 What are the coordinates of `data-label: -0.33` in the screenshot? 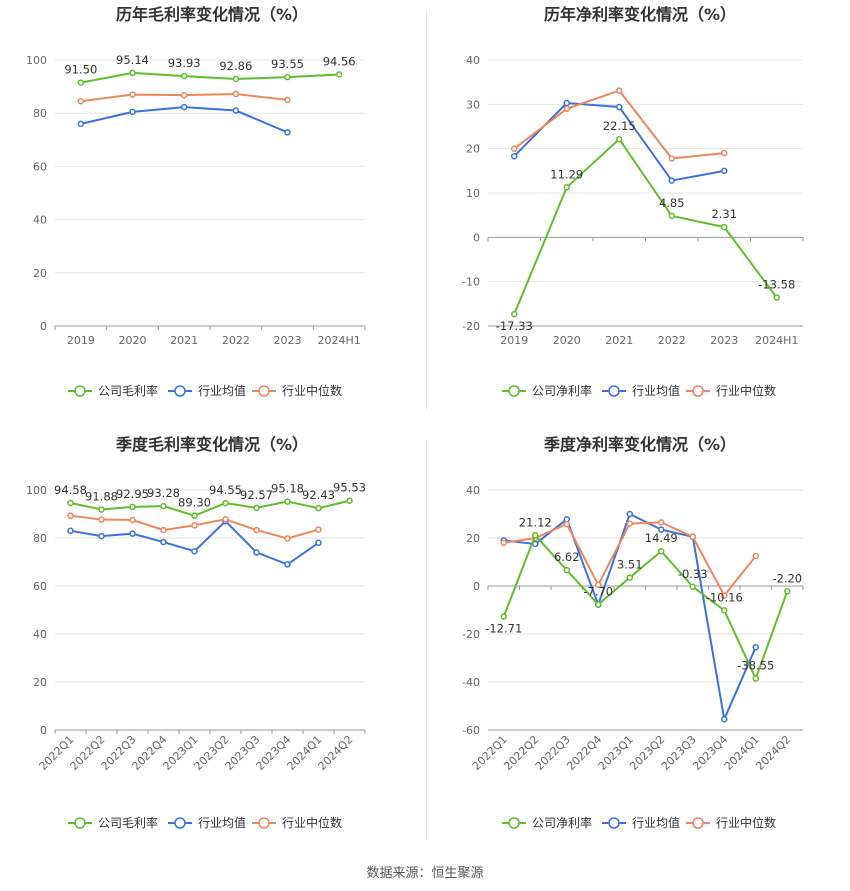 It's located at (693, 574).